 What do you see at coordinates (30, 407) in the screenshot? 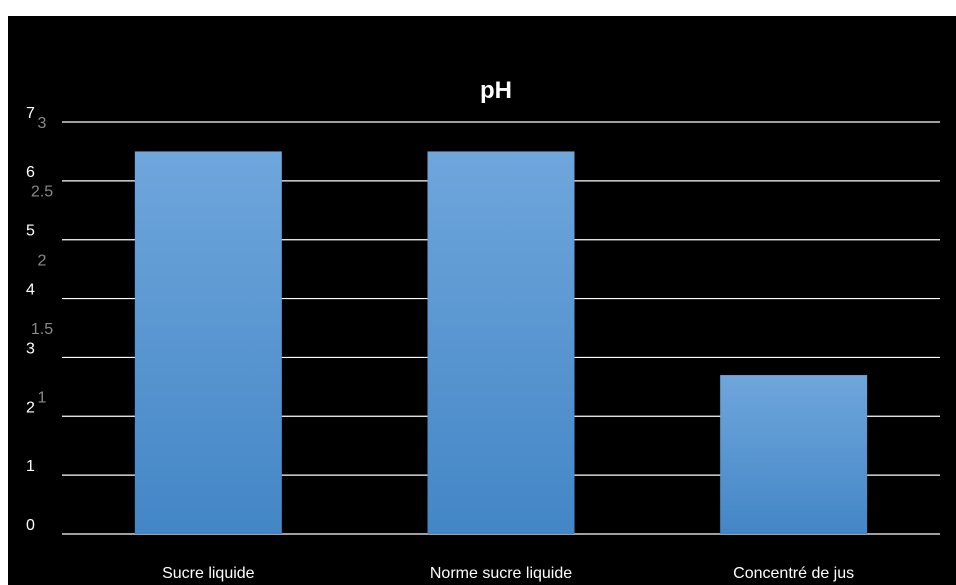
I see `y-tick-label: 2` at bounding box center [30, 407].